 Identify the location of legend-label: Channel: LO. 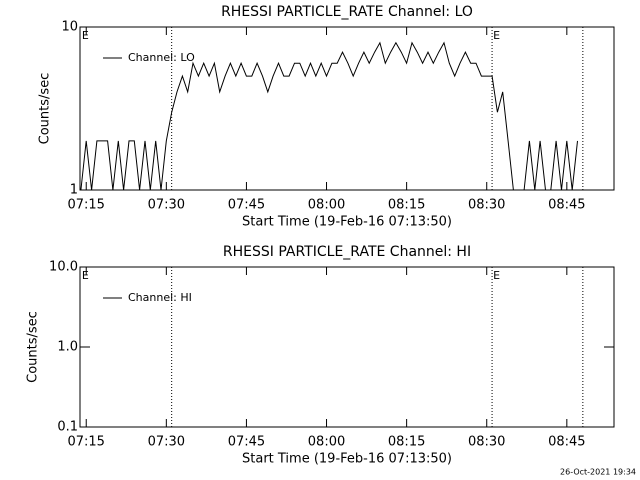
(161, 57).